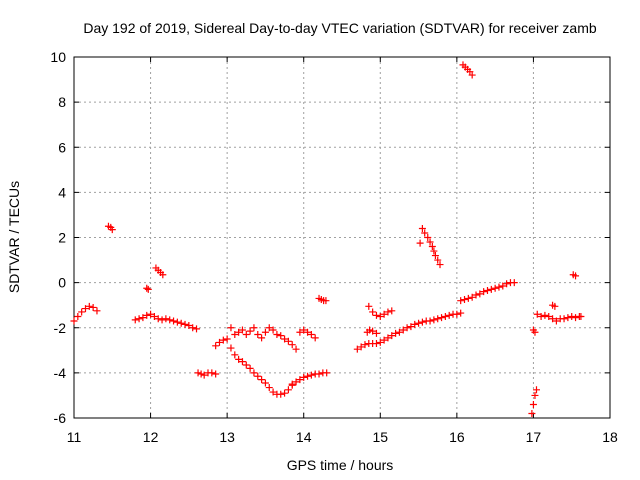 The height and width of the screenshot is (480, 640). What do you see at coordinates (62, 192) in the screenshot?
I see `y-tick-label: 4` at bounding box center [62, 192].